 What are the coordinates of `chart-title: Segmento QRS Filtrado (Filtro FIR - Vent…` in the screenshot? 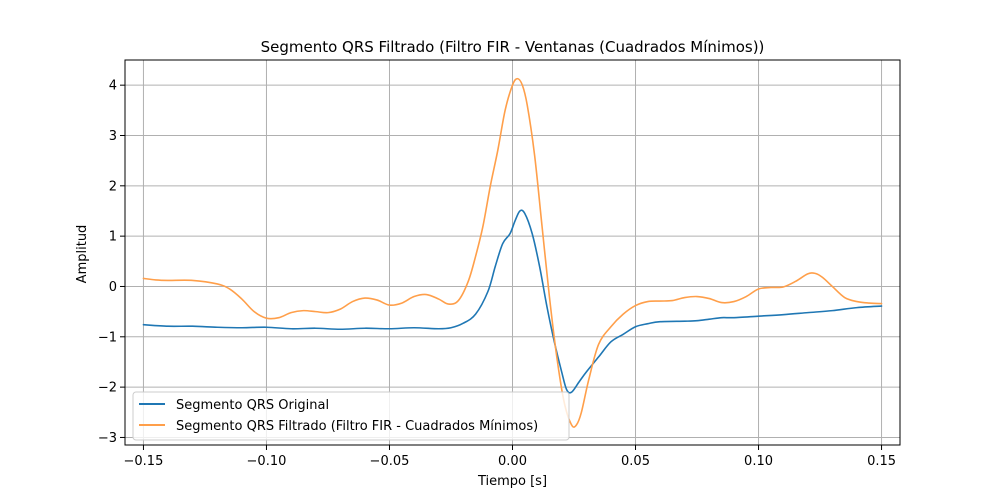 It's located at (513, 47).